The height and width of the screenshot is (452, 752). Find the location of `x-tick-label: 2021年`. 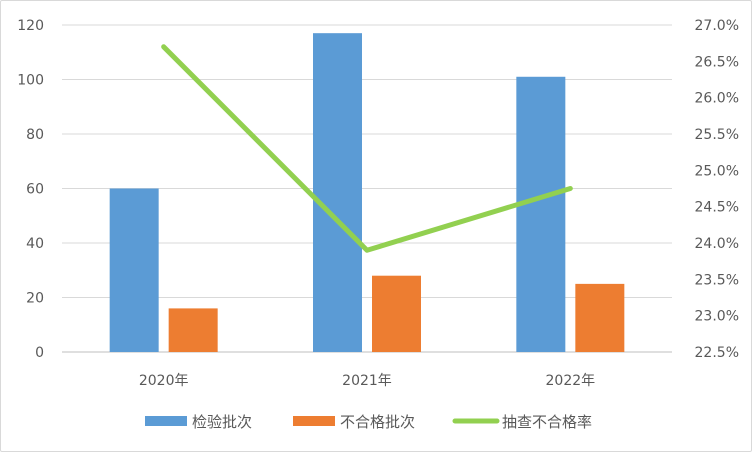

x-tick-label: 2021年 is located at coordinates (367, 381).